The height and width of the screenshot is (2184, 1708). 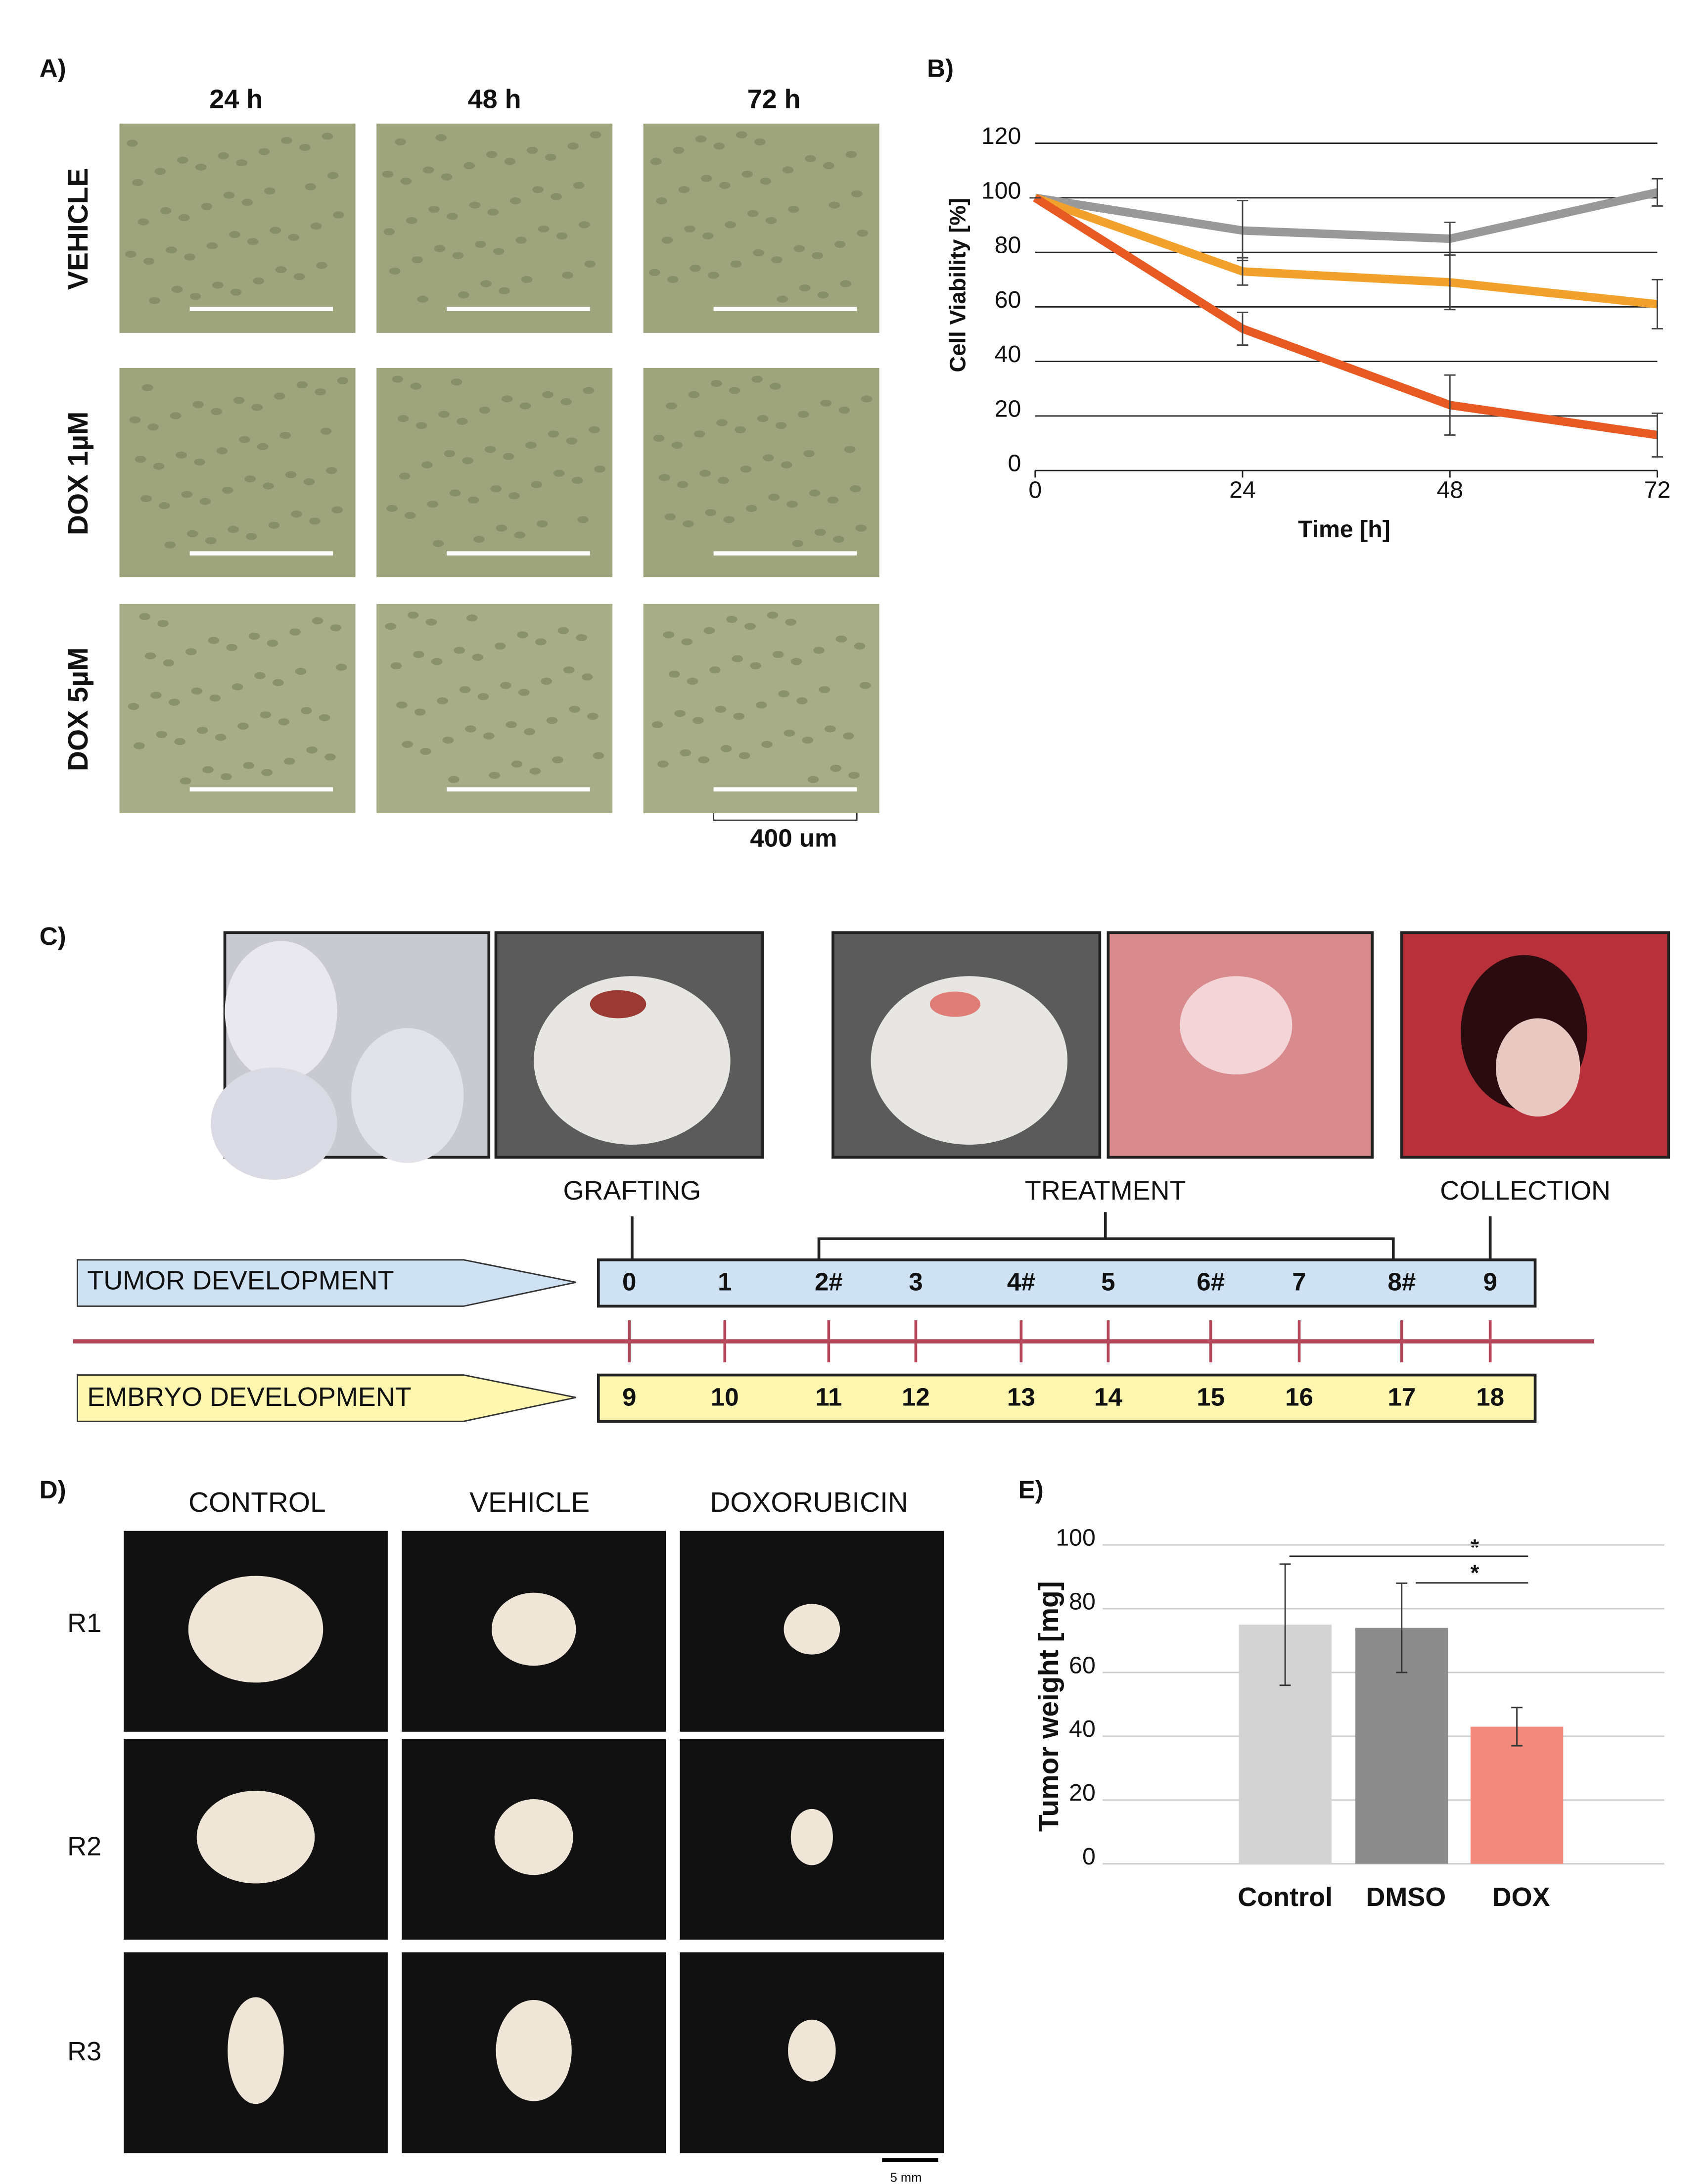 What do you see at coordinates (1401, 1282) in the screenshot?
I see `day-label: 8#` at bounding box center [1401, 1282].